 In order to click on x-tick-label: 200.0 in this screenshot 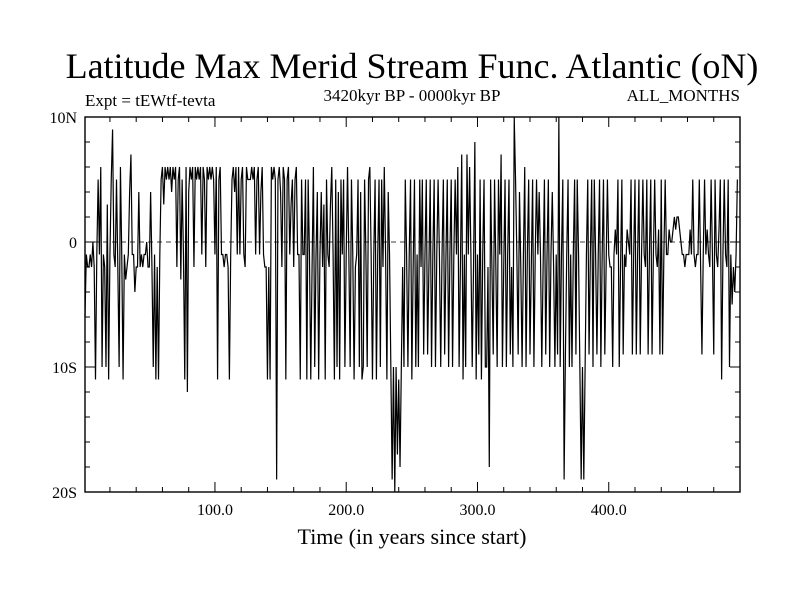, I will do `click(346, 510)`.